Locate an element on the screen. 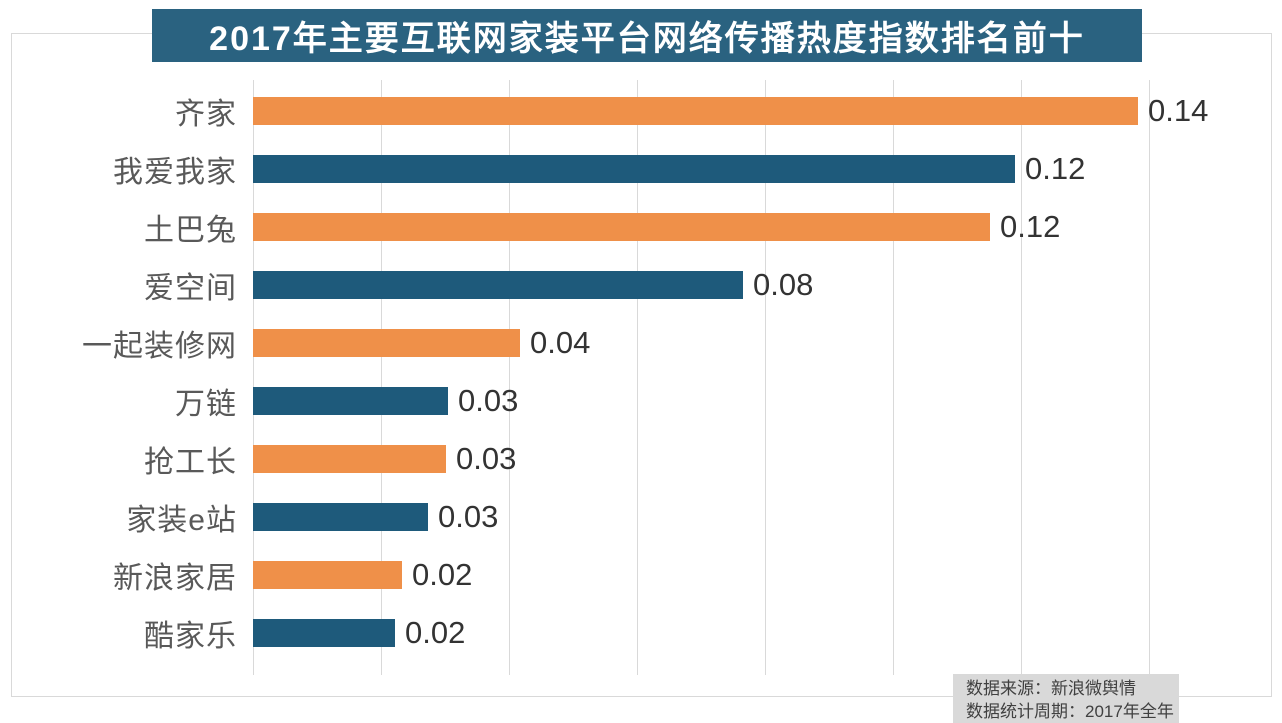  source-line-2: 数据统计周期：2017年全年 is located at coordinates (1070, 711).